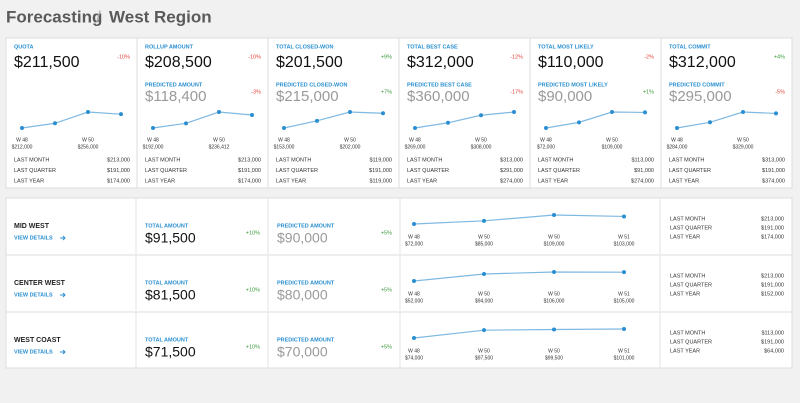  What do you see at coordinates (516, 92) in the screenshot?
I see `predicted-change: -17%` at bounding box center [516, 92].